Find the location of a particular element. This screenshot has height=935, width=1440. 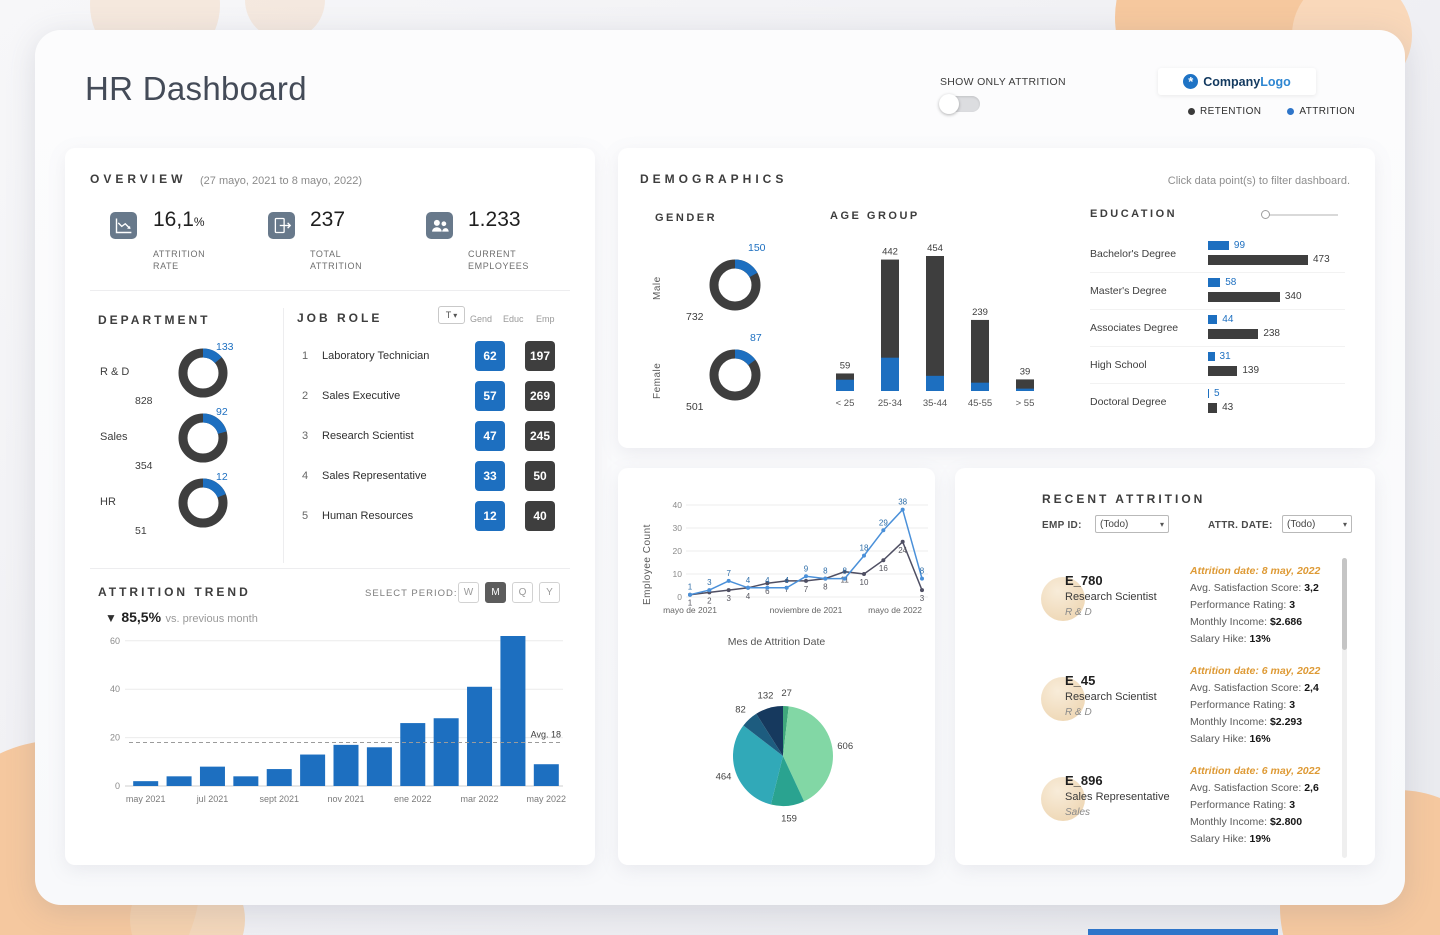

attrition-dot-icon is located at coordinates (1291, 111).